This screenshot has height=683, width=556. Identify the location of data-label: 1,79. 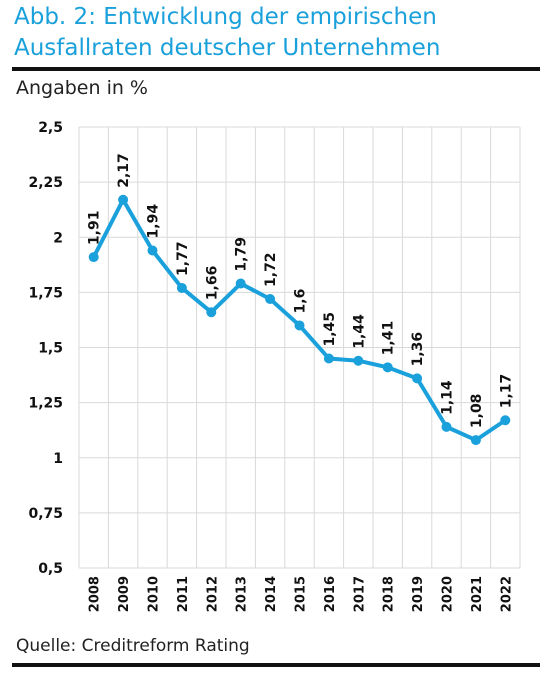
(242, 254).